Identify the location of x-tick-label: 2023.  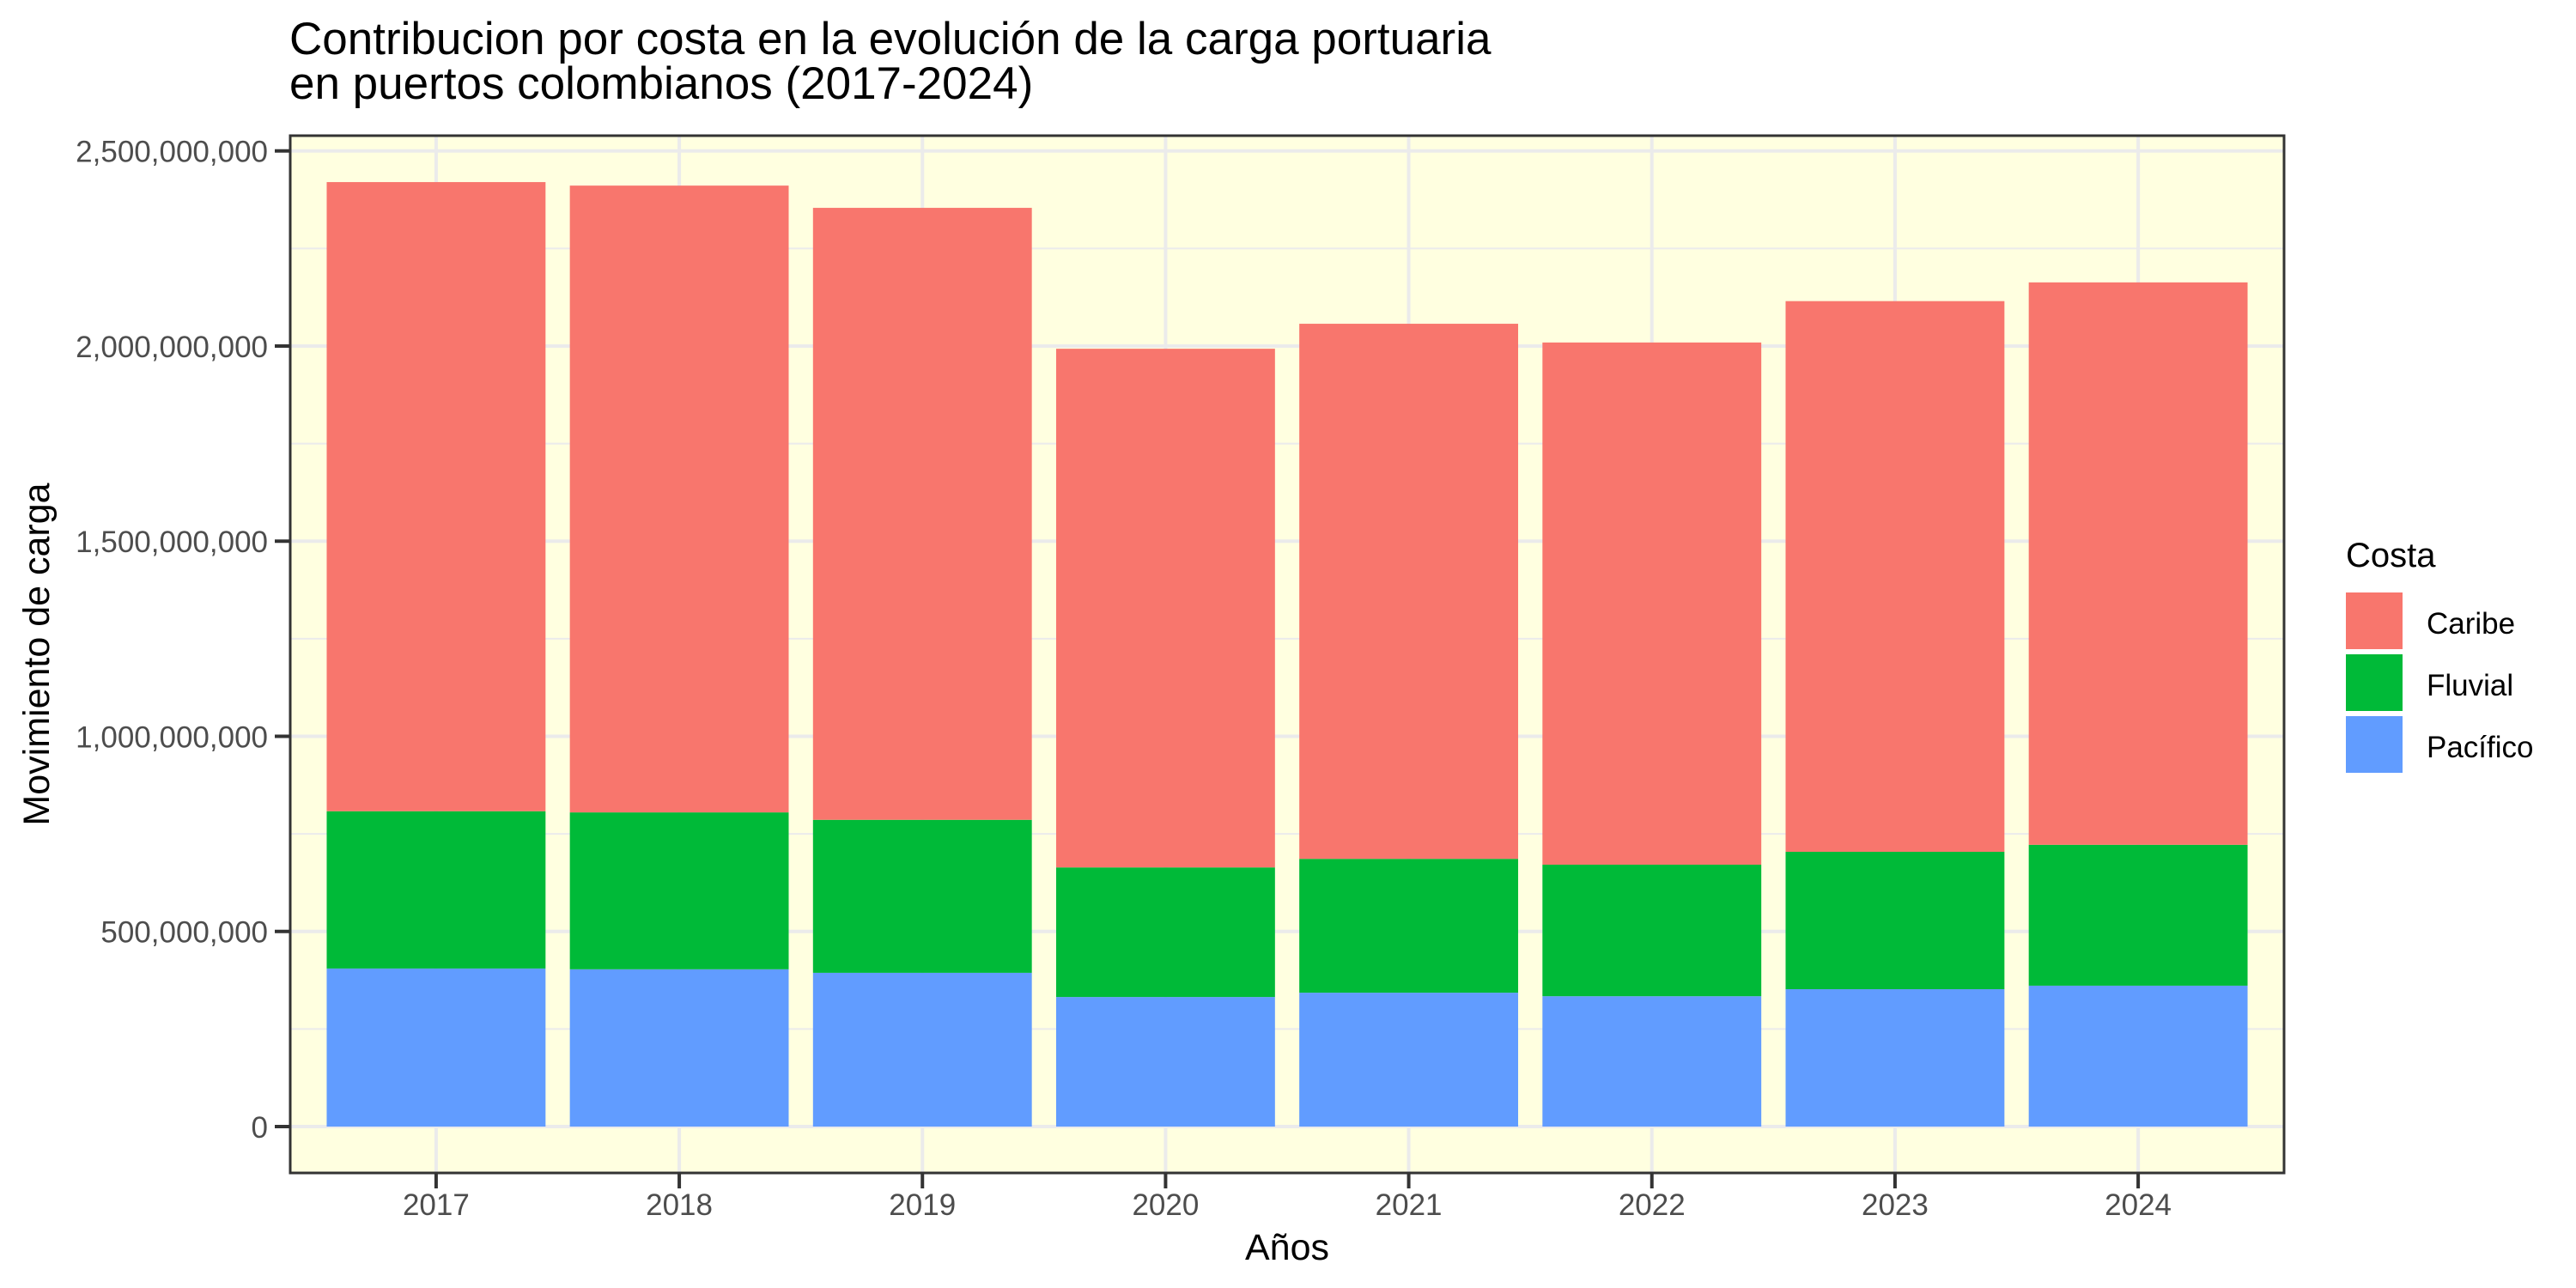
(1895, 1205).